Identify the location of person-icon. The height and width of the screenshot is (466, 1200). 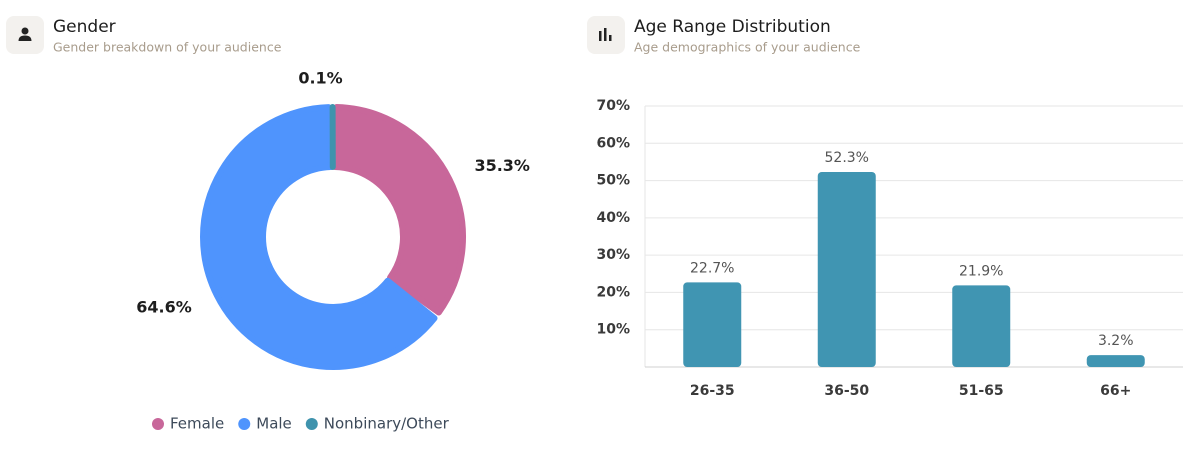
(25, 34).